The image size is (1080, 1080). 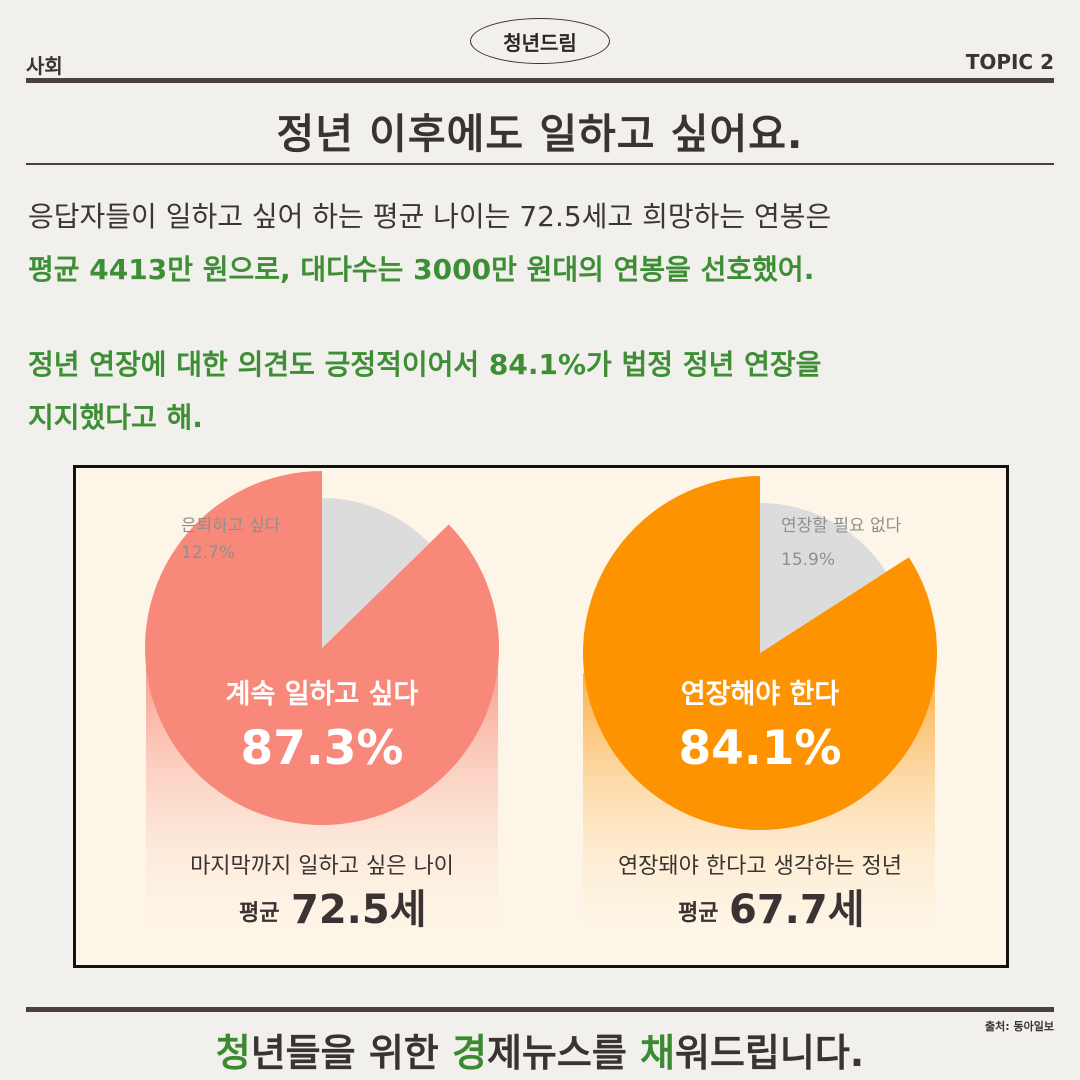 I want to click on topic-label: TOPIC 2, so click(x=1009, y=62).